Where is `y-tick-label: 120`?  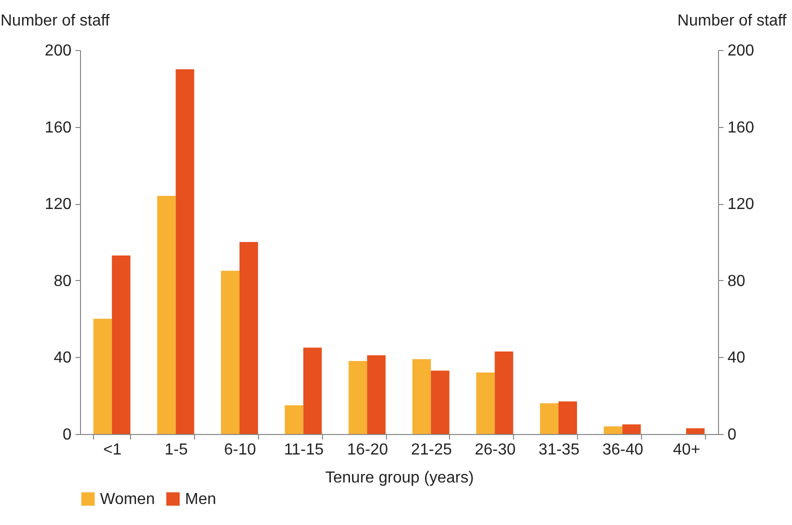
y-tick-label: 120 is located at coordinates (58, 205).